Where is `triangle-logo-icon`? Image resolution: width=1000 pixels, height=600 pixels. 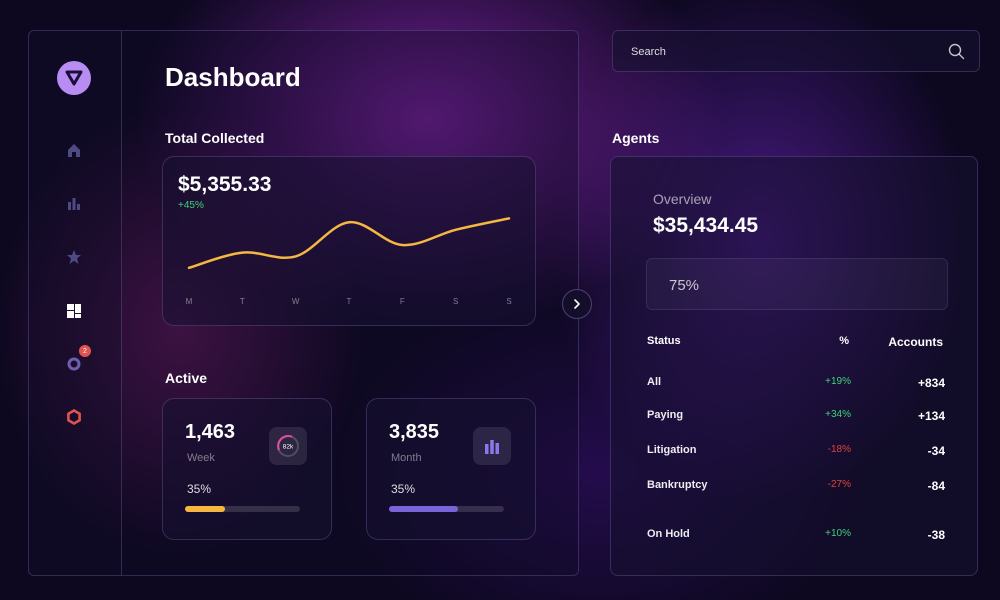 triangle-logo-icon is located at coordinates (74, 78).